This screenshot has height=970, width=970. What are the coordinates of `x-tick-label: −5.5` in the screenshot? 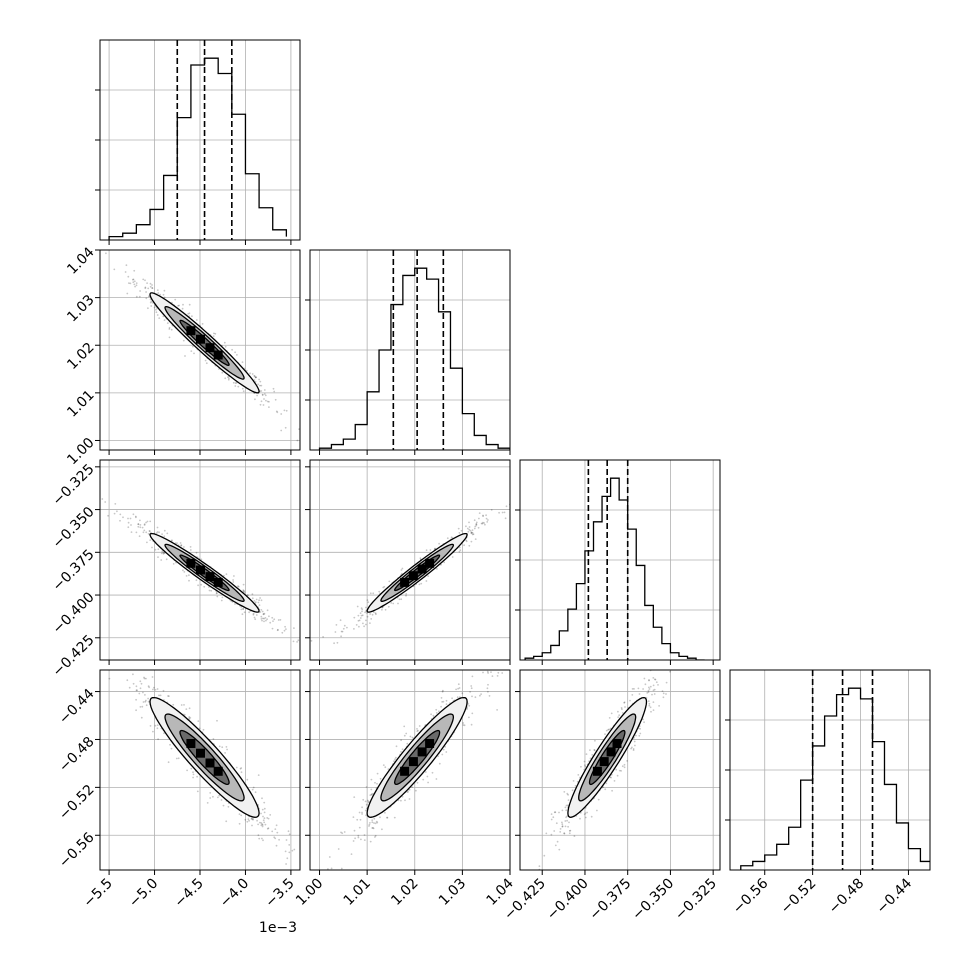 It's located at (98, 893).